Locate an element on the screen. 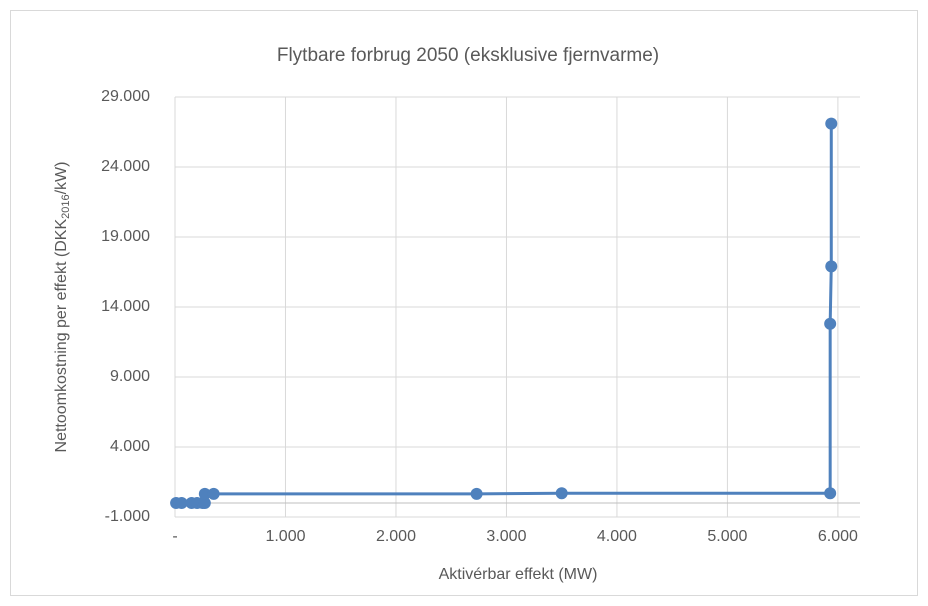 The image size is (928, 606). y-tick-label: 14.000 is located at coordinates (125, 306).